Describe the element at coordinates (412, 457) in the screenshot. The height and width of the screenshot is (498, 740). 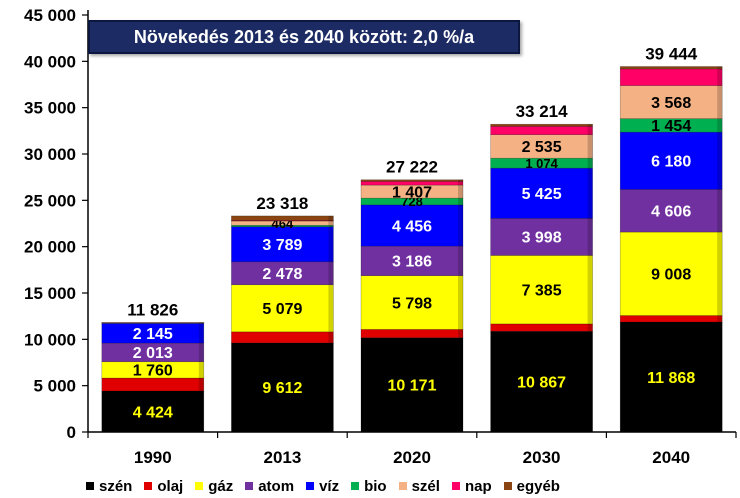
I see `x-tick-label: 2020` at that location.